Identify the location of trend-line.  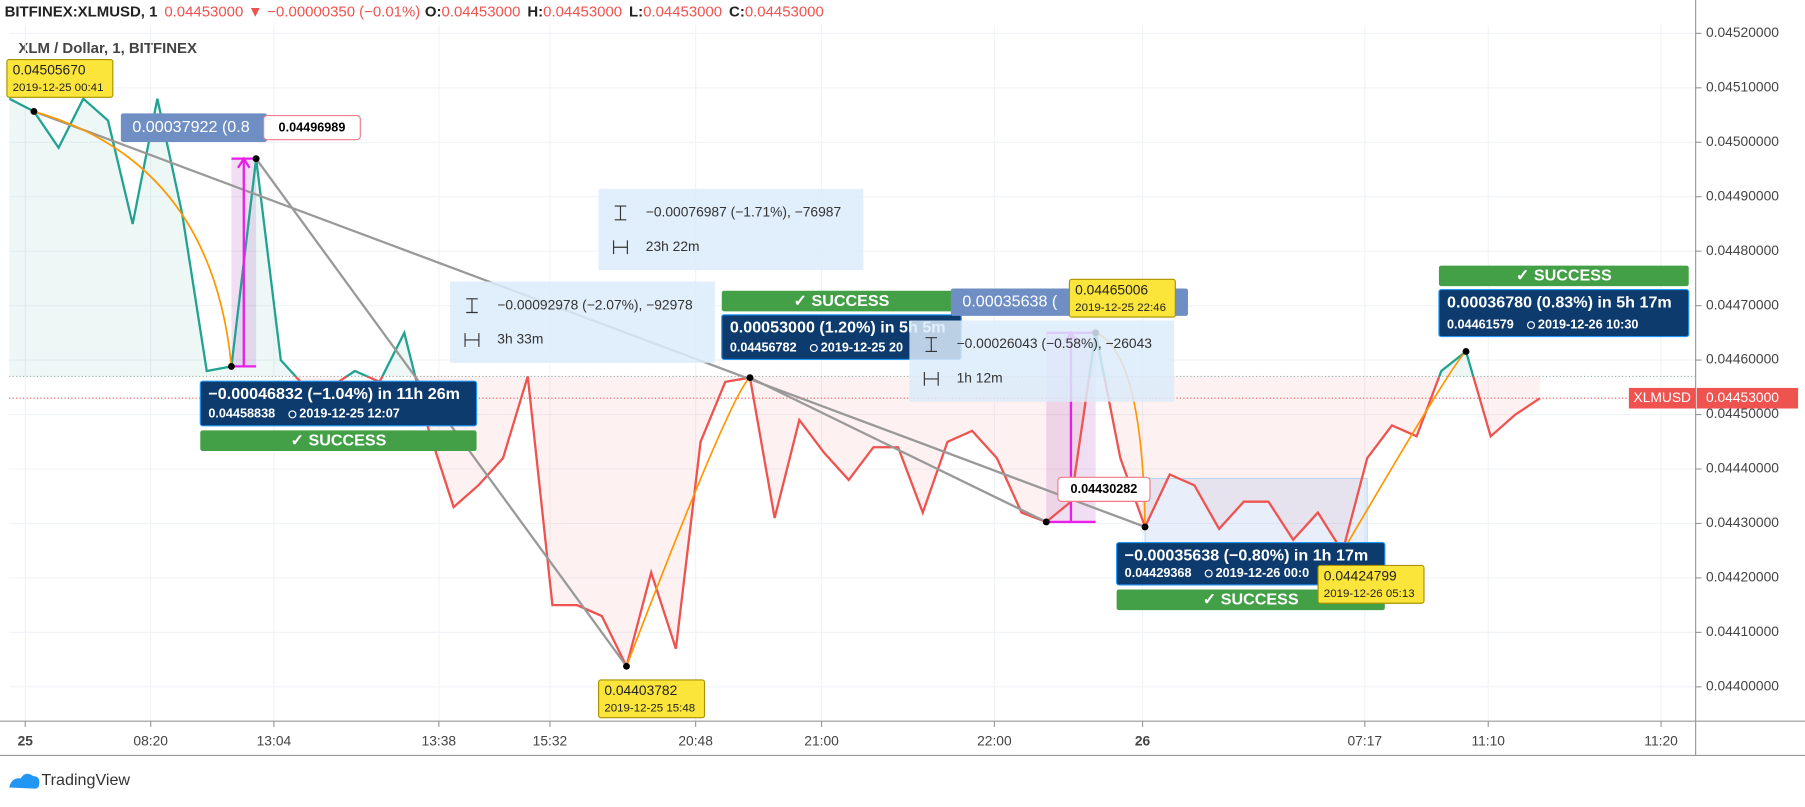
(898, 449).